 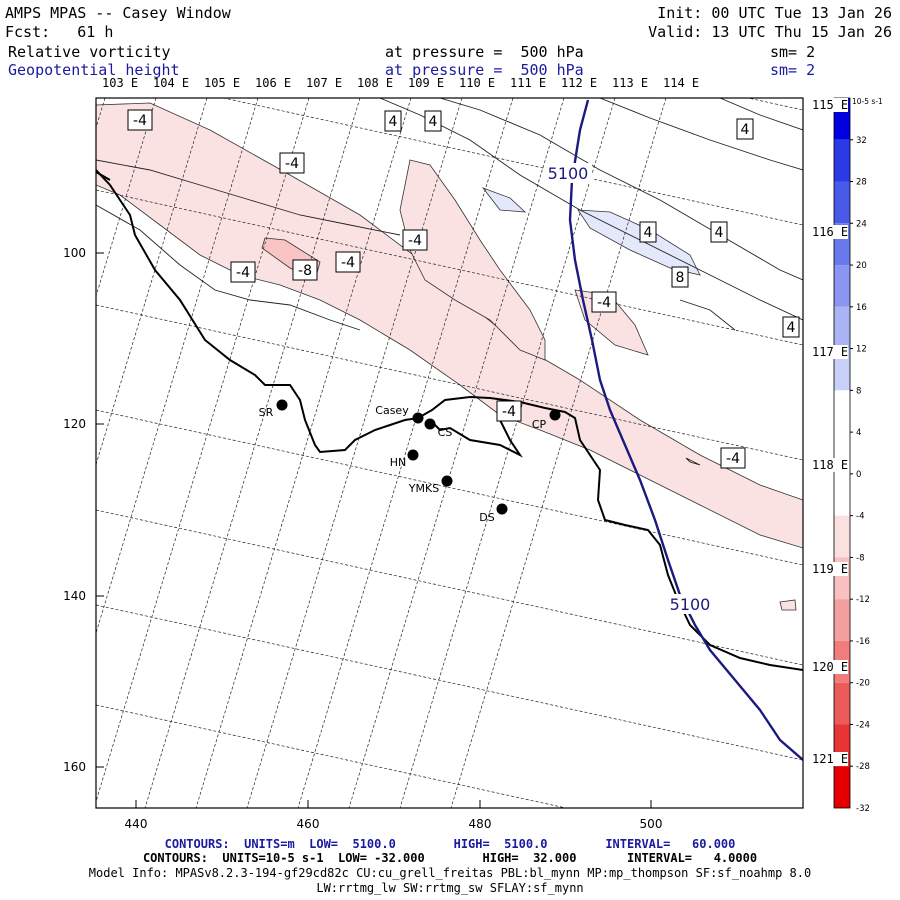 I want to click on colorbar-tick-label: 32, so click(x=861, y=141).